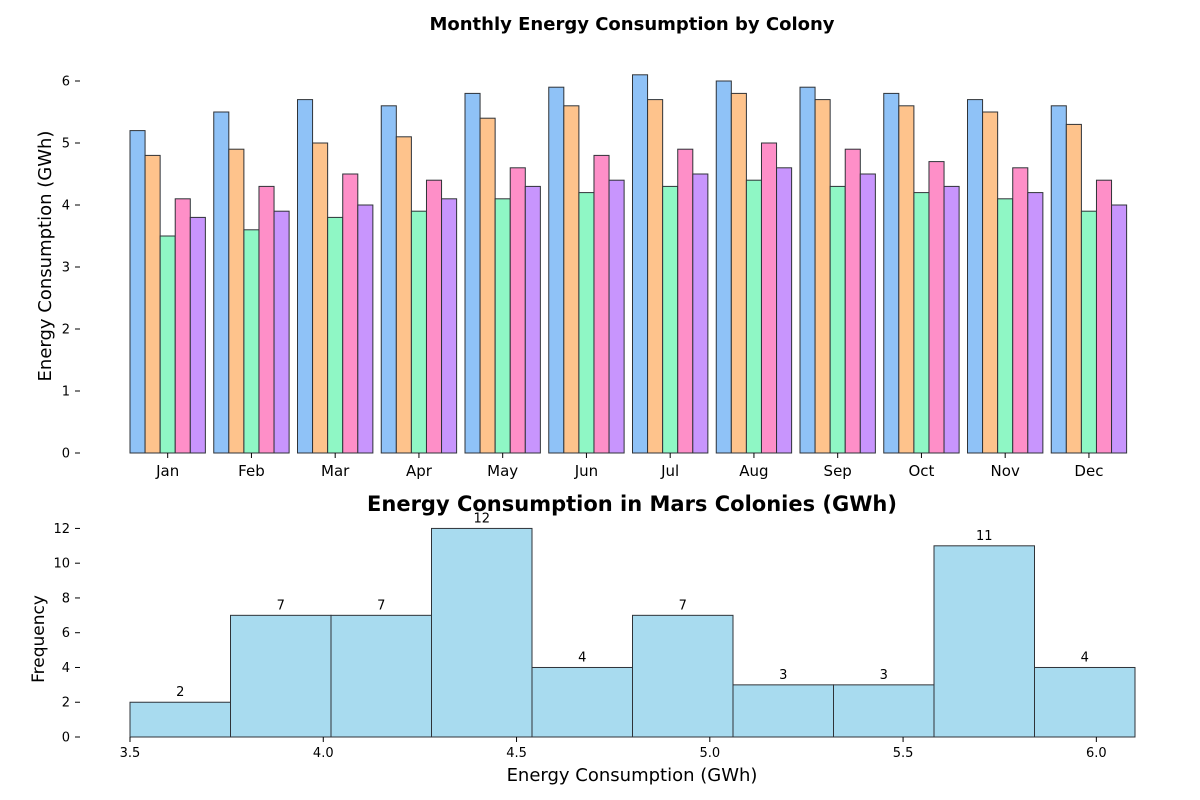 Image resolution: width=1200 pixels, height=800 pixels. I want to click on chart2-y-axis-label: Frequency, so click(39, 639).